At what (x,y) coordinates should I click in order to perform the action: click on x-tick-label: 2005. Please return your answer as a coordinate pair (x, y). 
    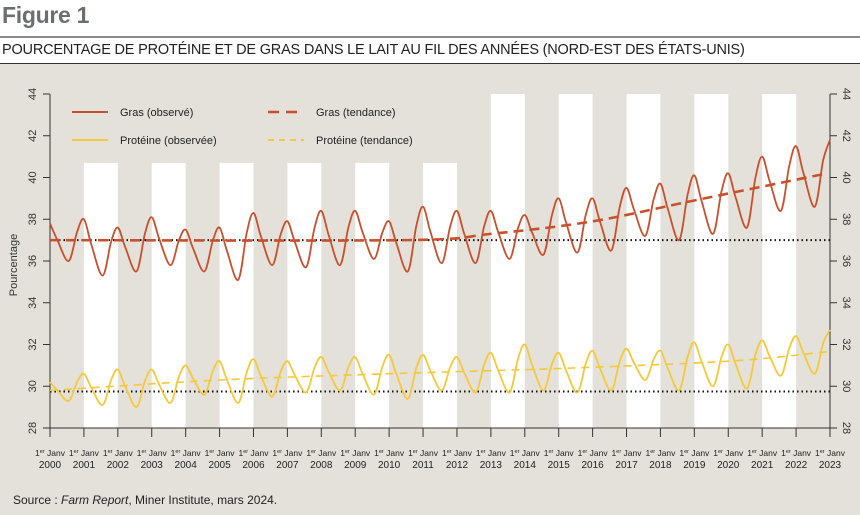
    Looking at the image, I should click on (219, 465).